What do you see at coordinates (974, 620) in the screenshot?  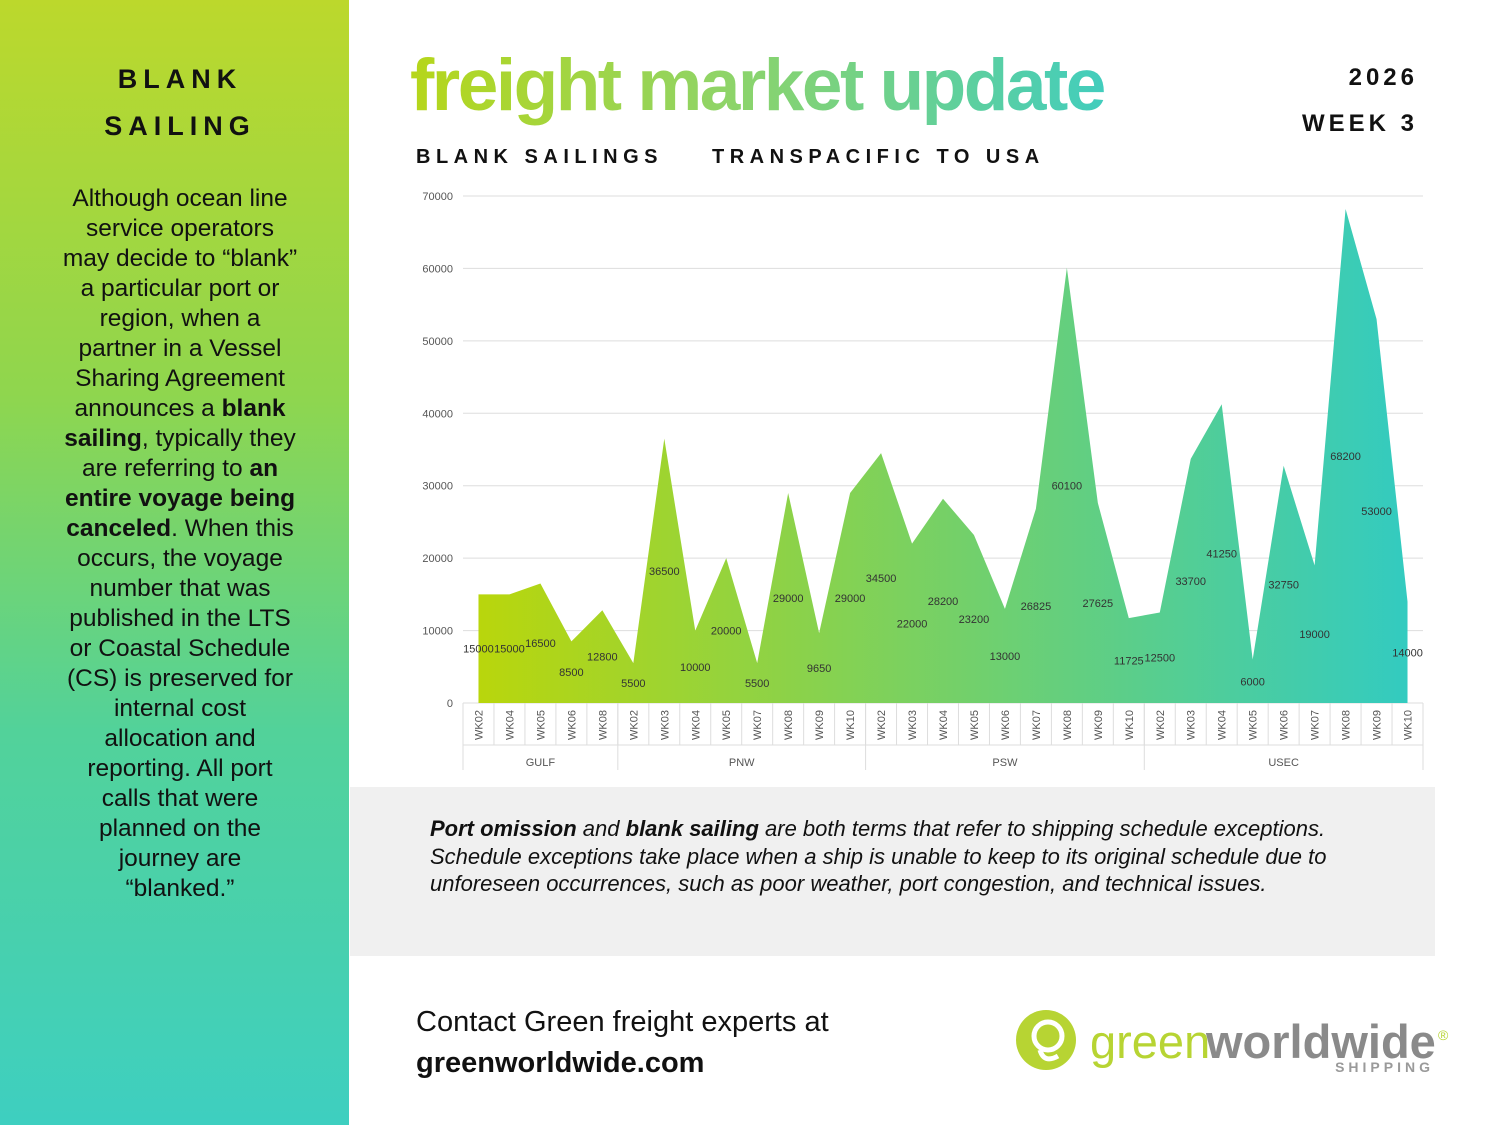 I see `data-label: 23200` at bounding box center [974, 620].